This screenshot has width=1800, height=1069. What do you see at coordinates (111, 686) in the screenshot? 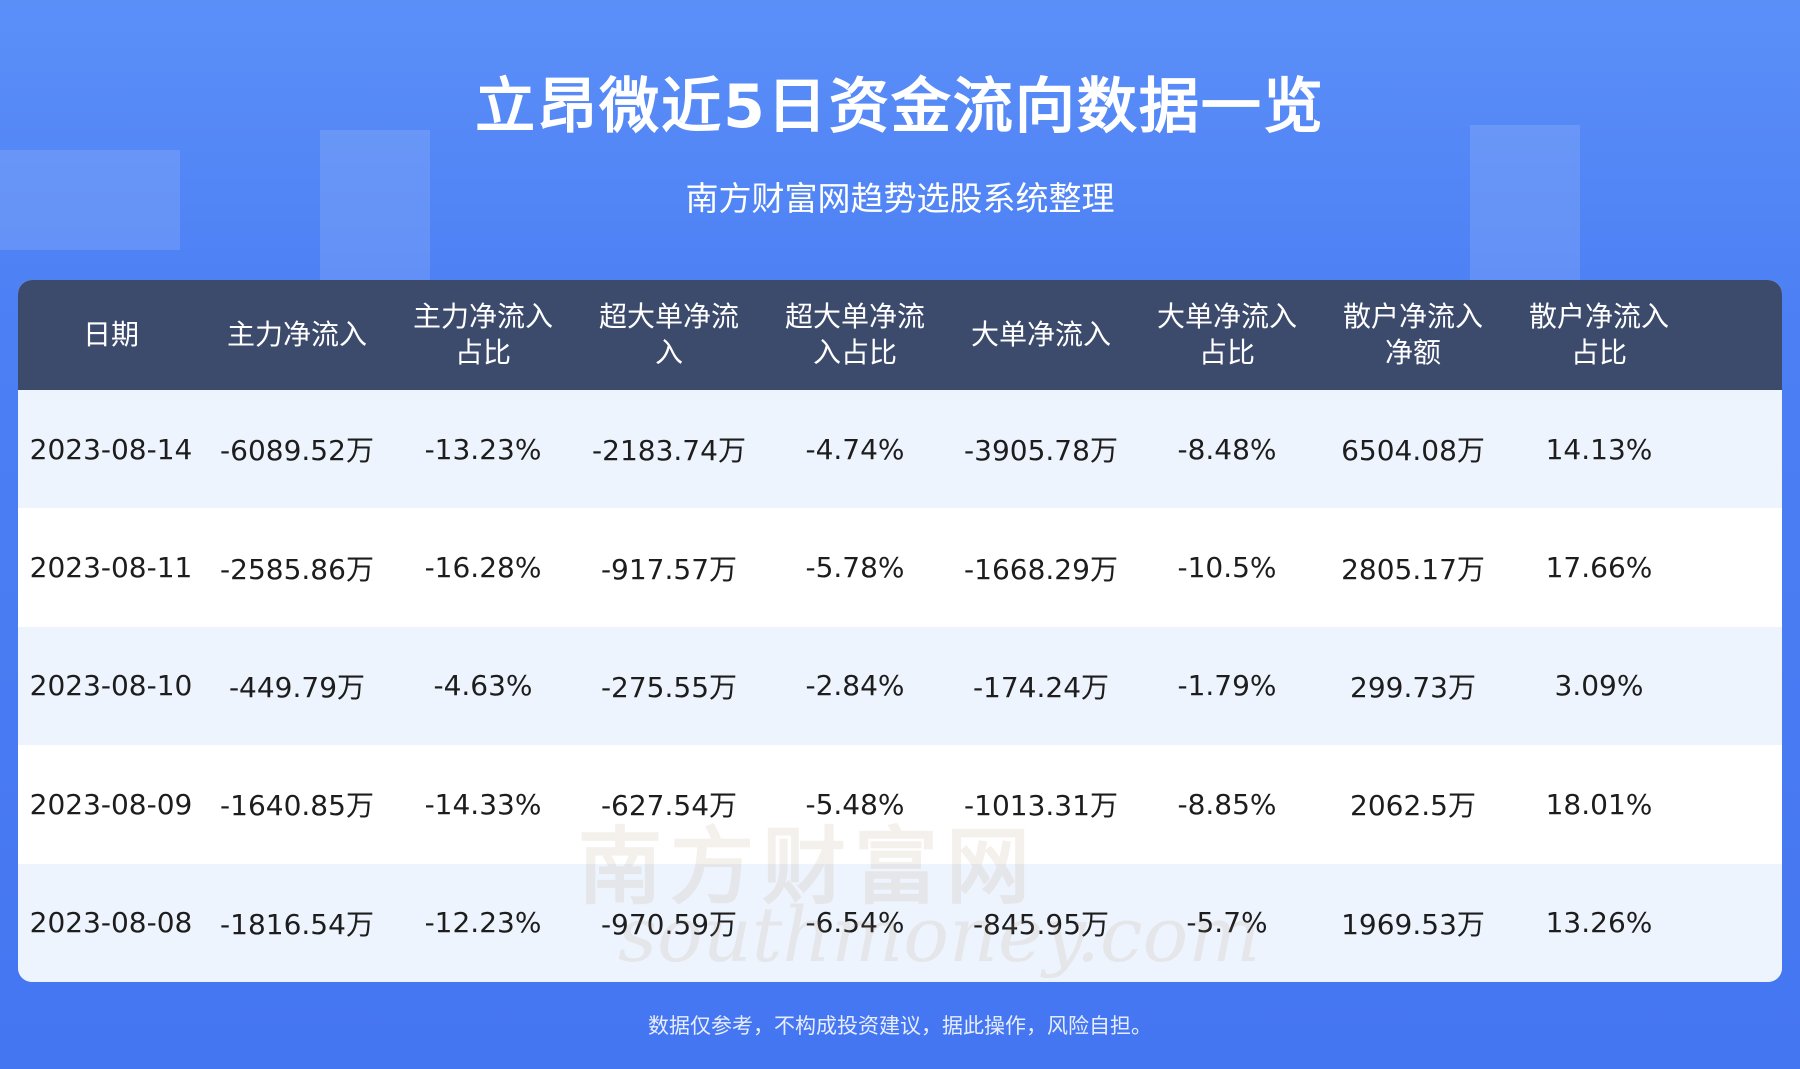
I see `table-cell: 2023-08-10` at bounding box center [111, 686].